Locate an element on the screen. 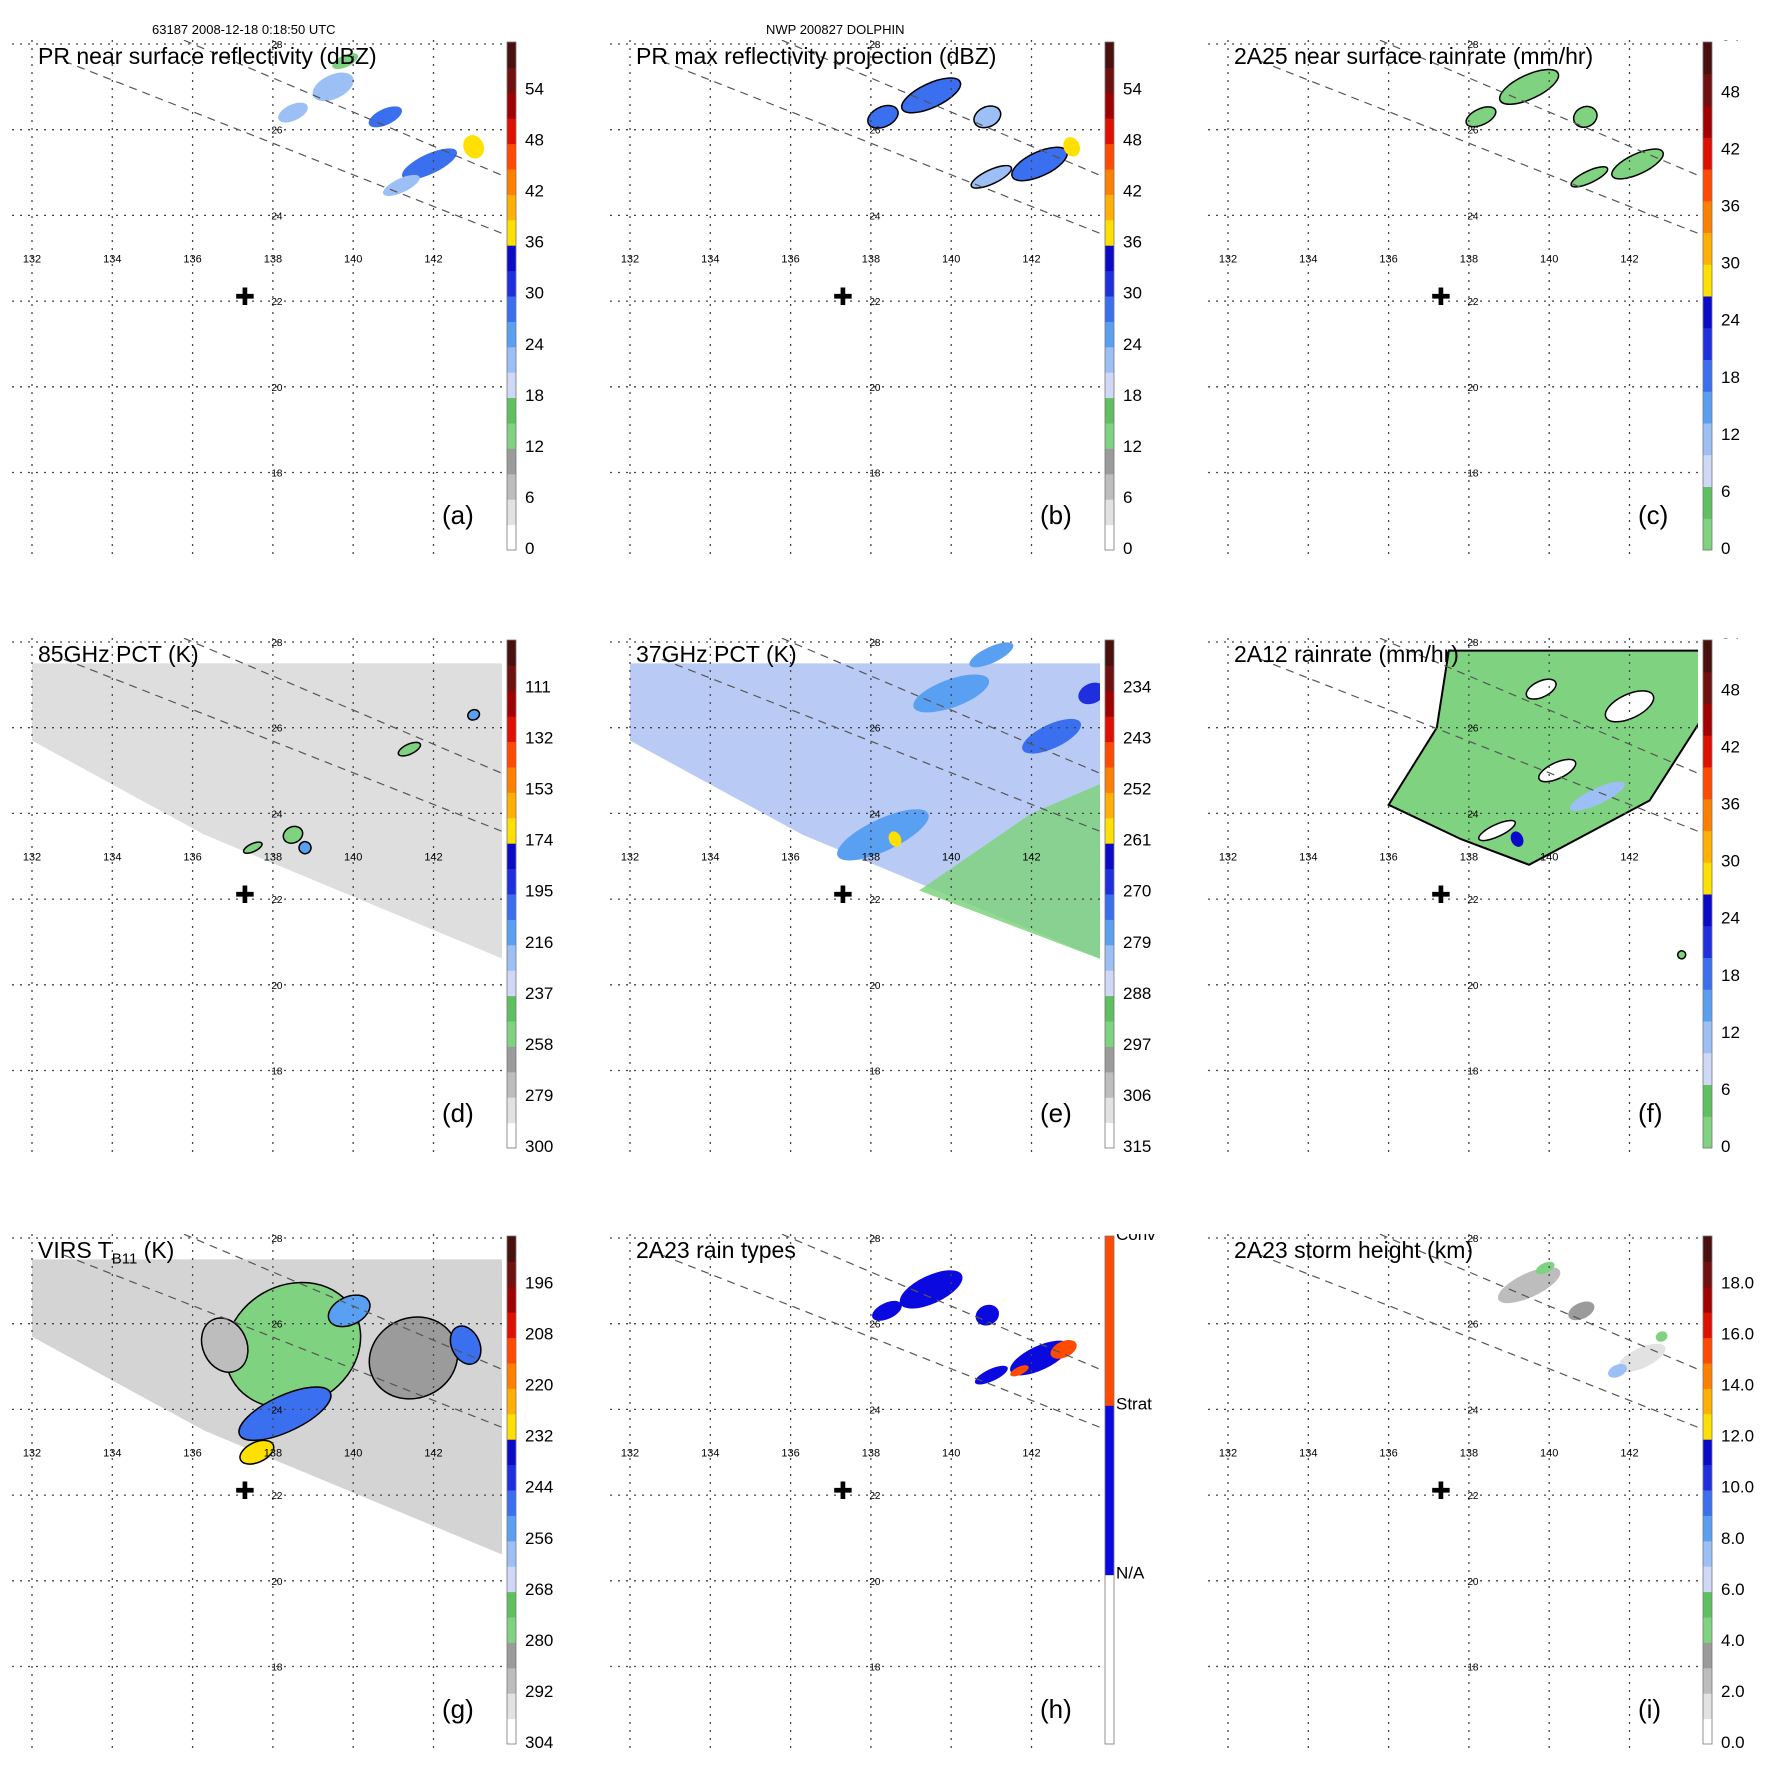 This screenshot has width=1771, height=1771. colorbar-tick-label: 300 is located at coordinates (539, 1146).